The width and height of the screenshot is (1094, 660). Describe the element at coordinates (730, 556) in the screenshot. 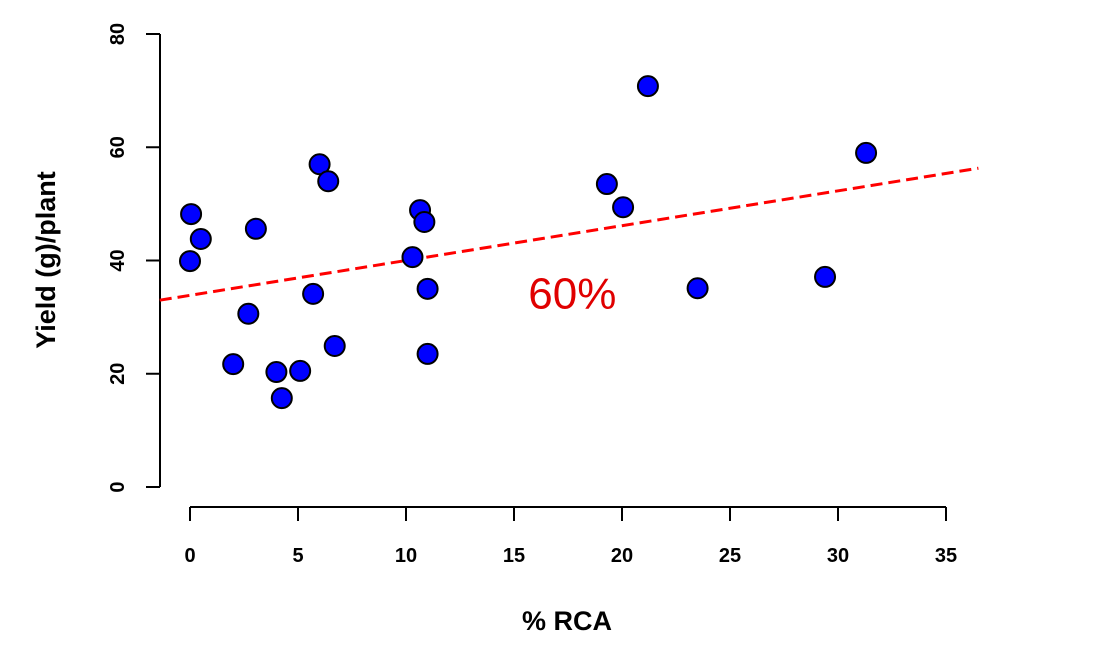

I see `x-tick-label: 25` at that location.